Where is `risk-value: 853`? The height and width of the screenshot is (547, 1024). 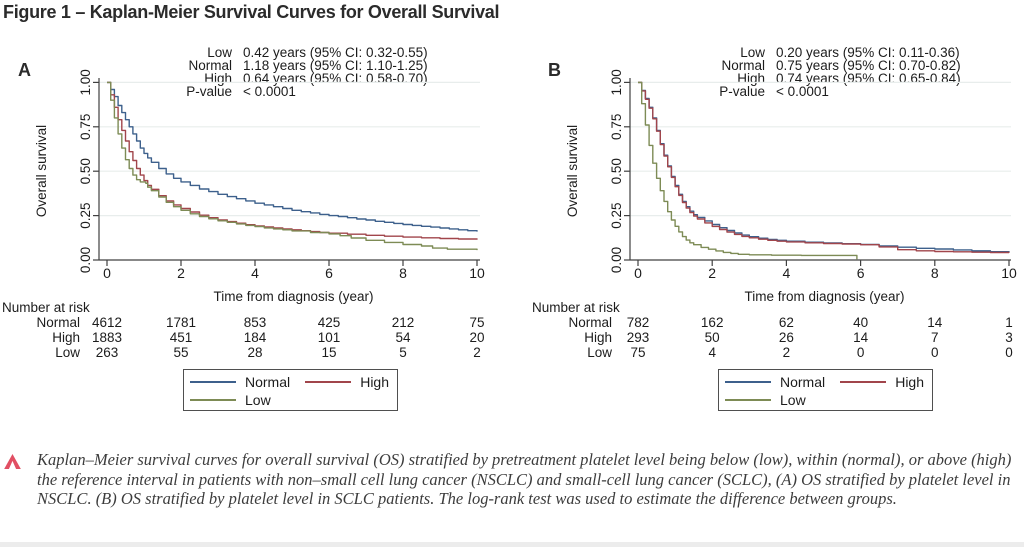
risk-value: 853 is located at coordinates (255, 322).